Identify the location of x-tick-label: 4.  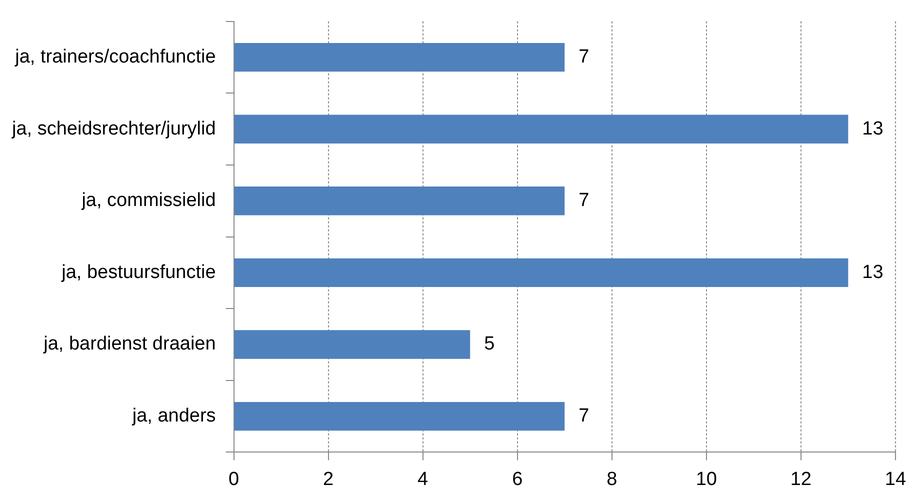
(423, 479).